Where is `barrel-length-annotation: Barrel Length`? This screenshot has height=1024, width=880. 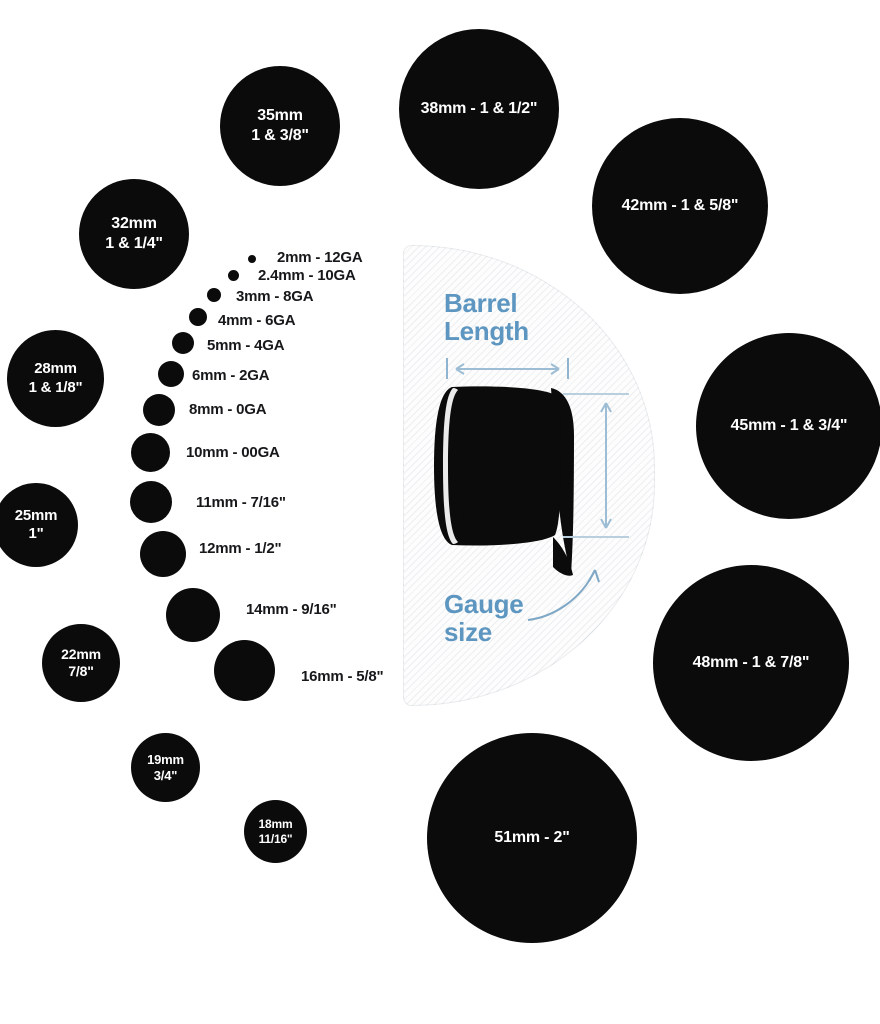 barrel-length-annotation: Barrel Length is located at coordinates (486, 317).